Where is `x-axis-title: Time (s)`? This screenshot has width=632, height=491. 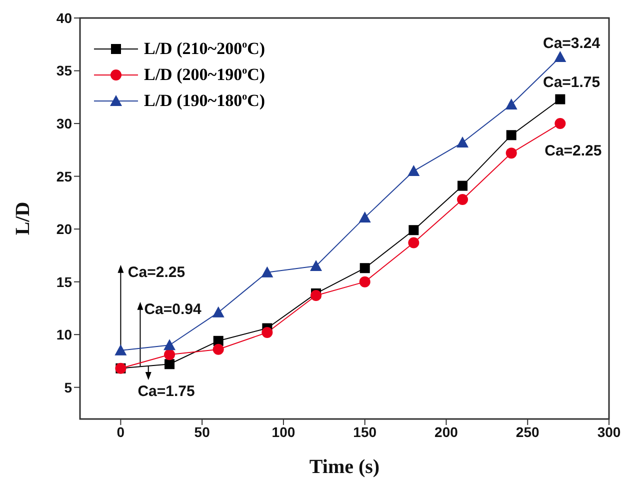
x-axis-title: Time (s) is located at coordinates (344, 467).